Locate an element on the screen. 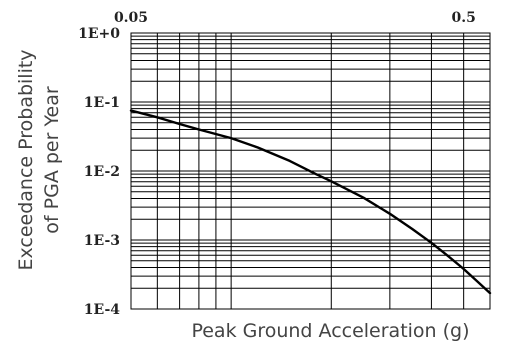 The width and height of the screenshot is (518, 345). y-tick-labels: 1E+0 1E-1 1E-2 1E-3 1E-4 is located at coordinates (99, 172).